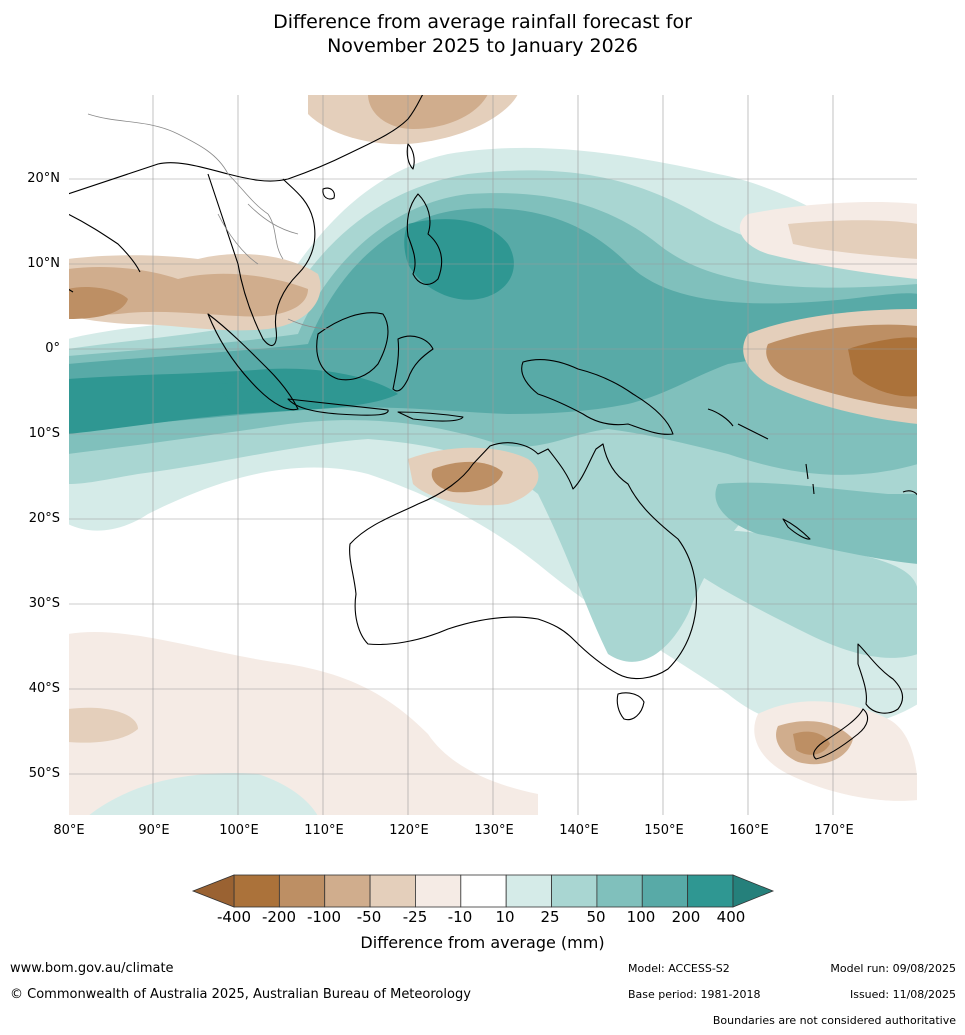  Describe the element at coordinates (597, 397) in the screenshot. I see `new-guinea-outline` at that location.